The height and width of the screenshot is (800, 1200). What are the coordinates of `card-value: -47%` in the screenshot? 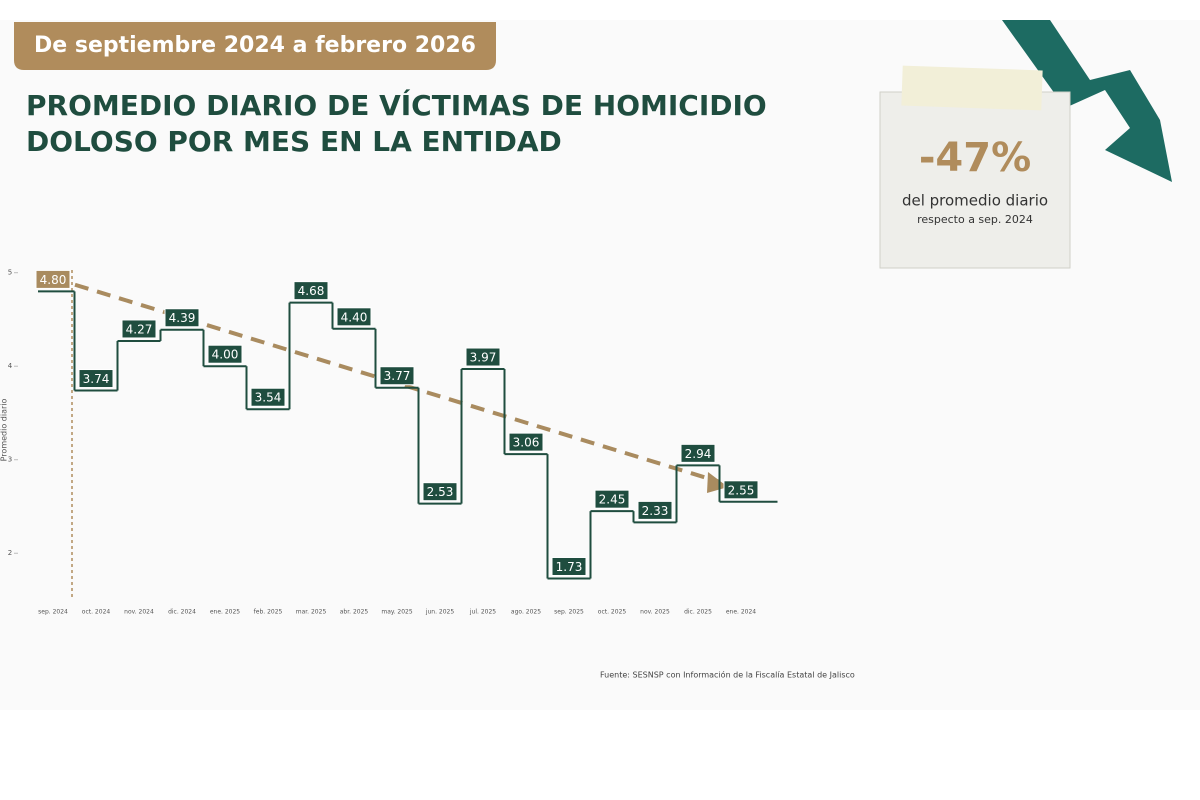 It's located at (975, 158).